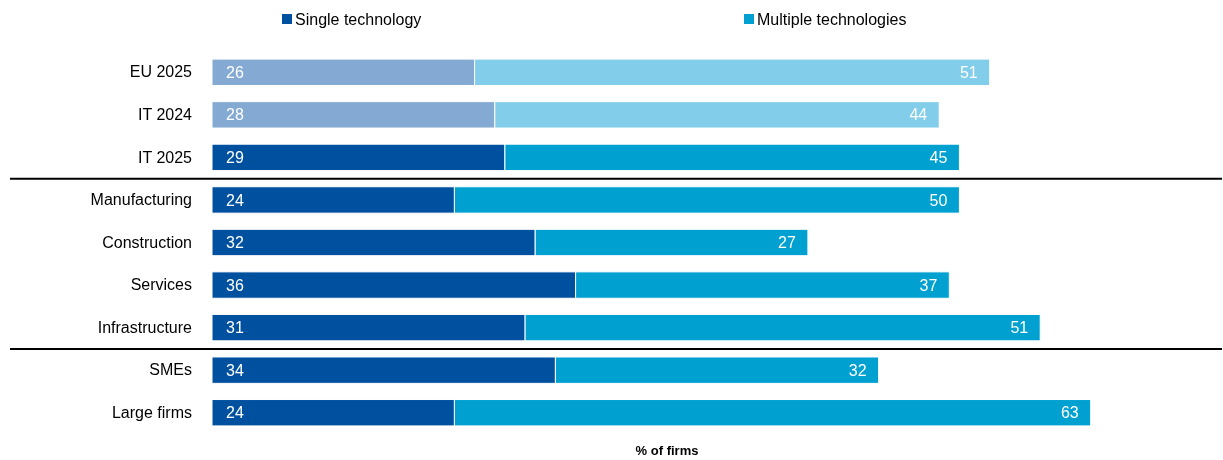 This screenshot has height=460, width=1223. Describe the element at coordinates (918, 115) in the screenshot. I see `data-label: 44` at that location.